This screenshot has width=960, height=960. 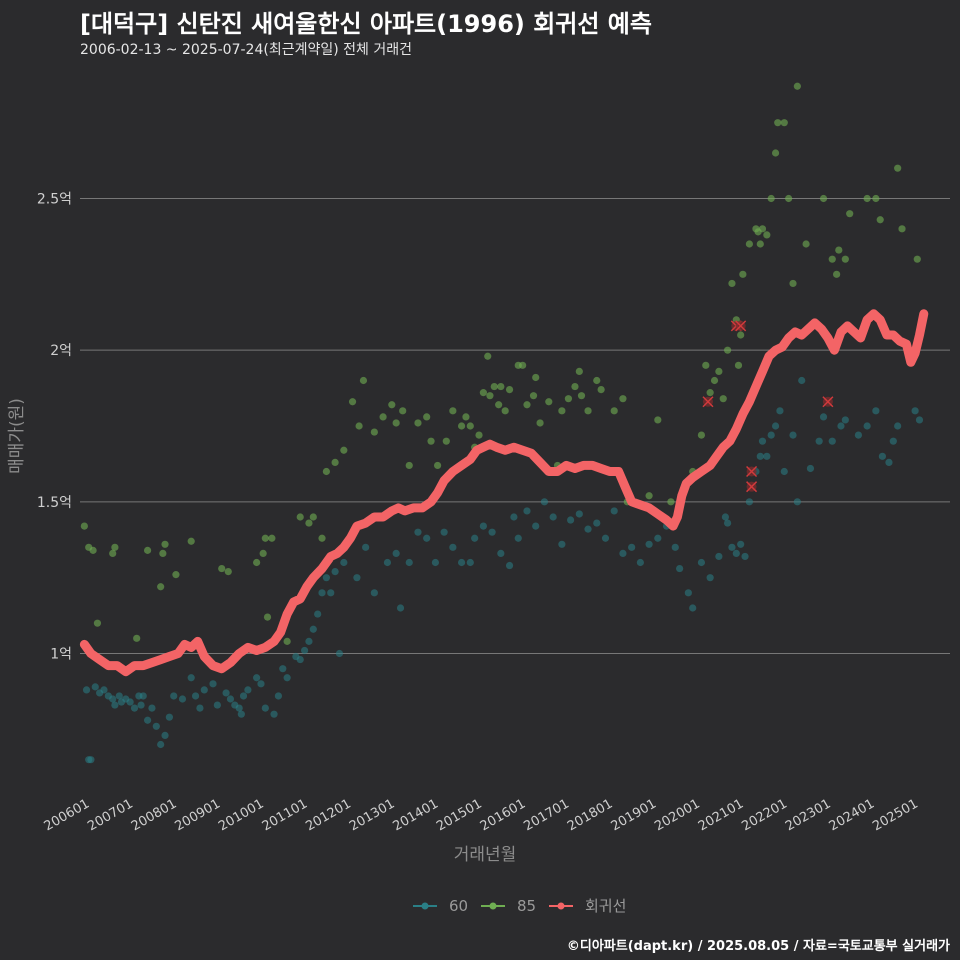 I want to click on x-tick-label: 201701, so click(x=546, y=815).